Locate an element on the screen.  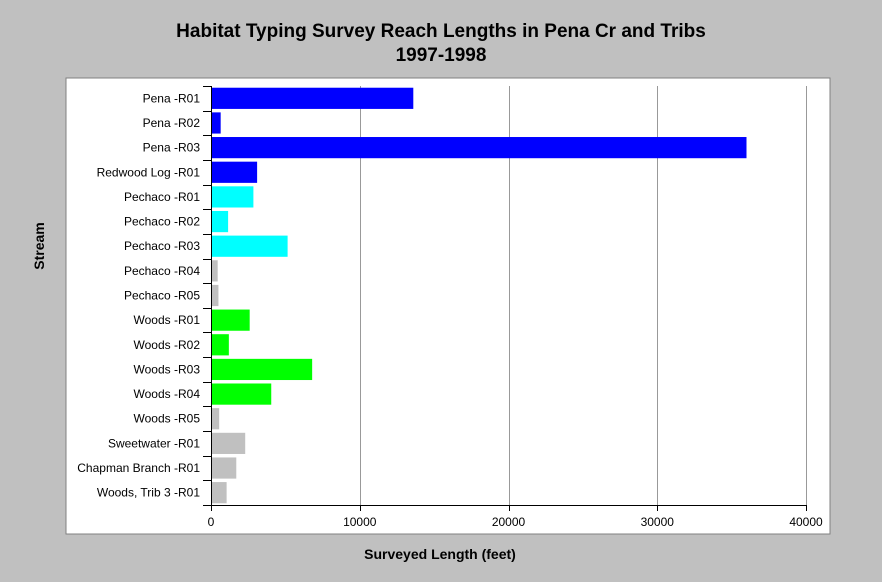
category-label: Woods -R05 is located at coordinates (167, 419).